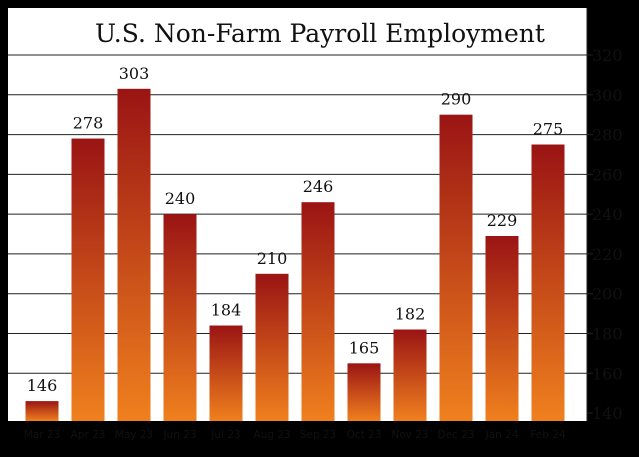  Describe the element at coordinates (410, 314) in the screenshot. I see `data-label-nov-23: 182` at that location.